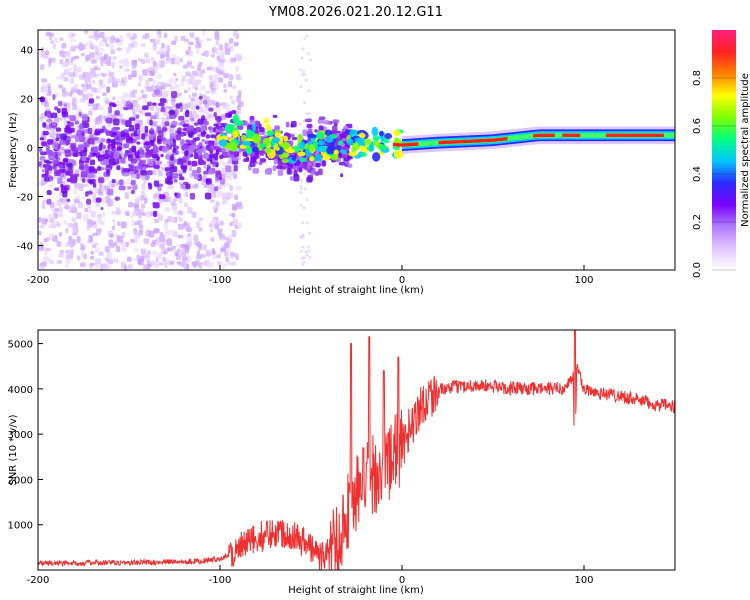  I want to click on snr-y-ticks: 1000 2000 3000 4000 5000, so click(25, 436).